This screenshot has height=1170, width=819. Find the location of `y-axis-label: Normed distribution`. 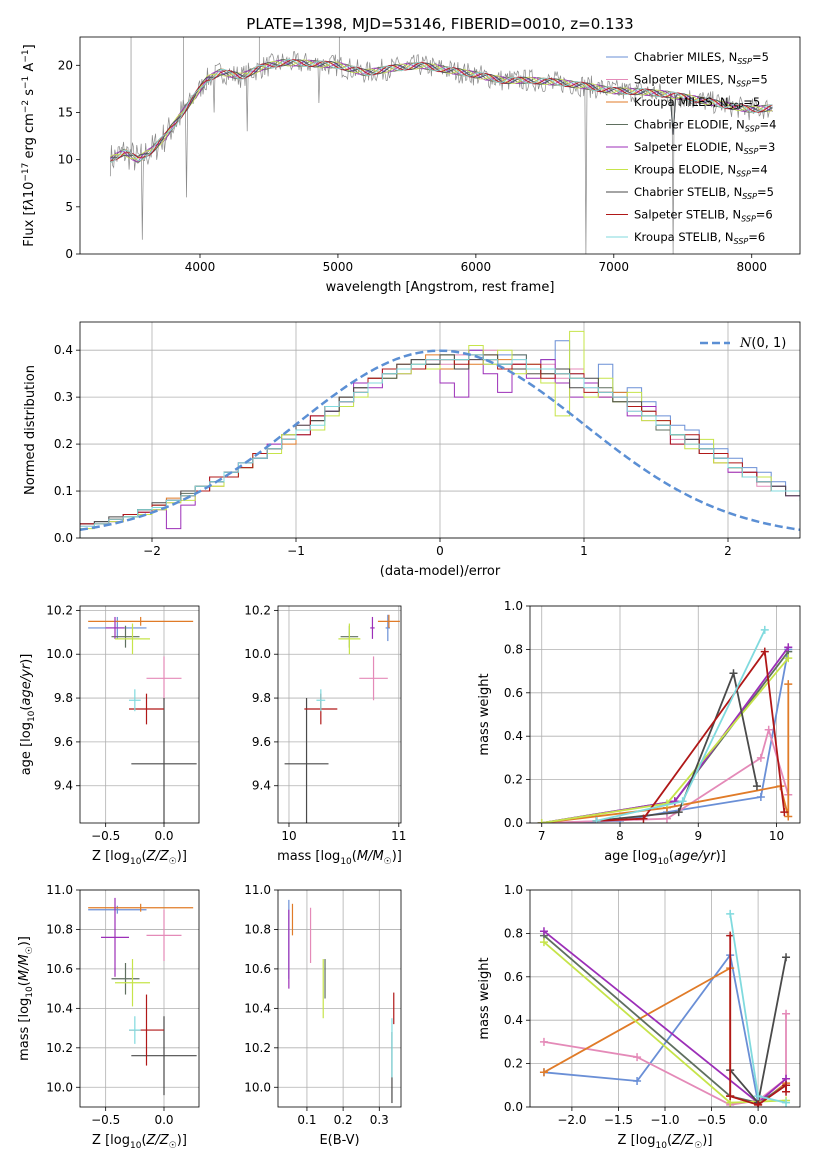

y-axis-label: Normed distribution is located at coordinates (30, 430).